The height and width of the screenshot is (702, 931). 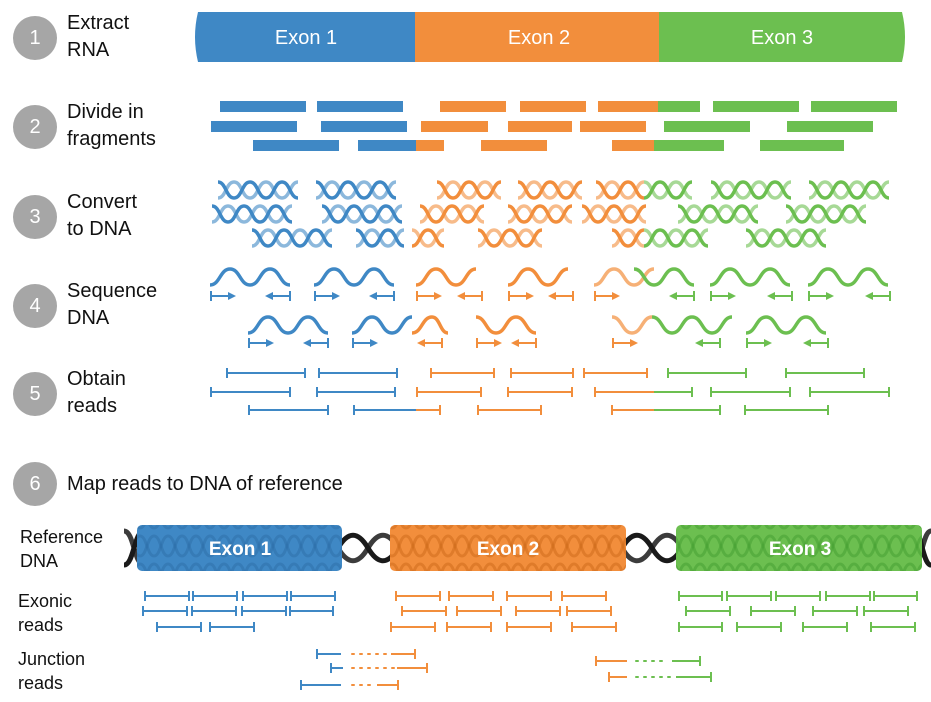 I want to click on sequencing-strands, so click(x=549, y=301).